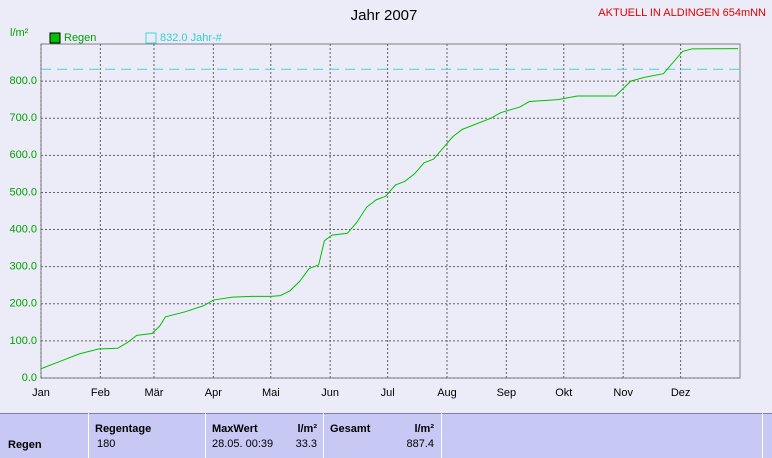  What do you see at coordinates (271, 393) in the screenshot?
I see `x-tick-label: Mai` at bounding box center [271, 393].